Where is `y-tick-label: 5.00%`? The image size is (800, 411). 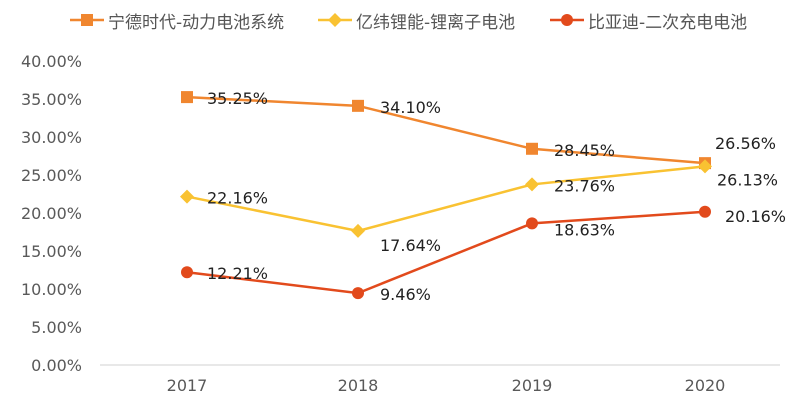
y-tick-label: 5.00% is located at coordinates (56, 327).